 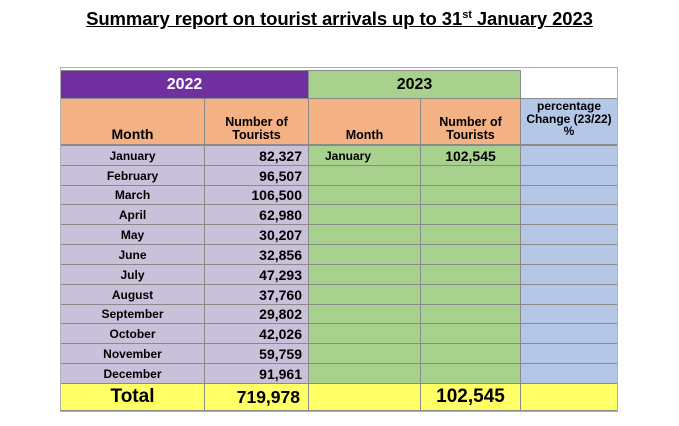 I want to click on tourists-2022-cell: 82,327, so click(x=256, y=155).